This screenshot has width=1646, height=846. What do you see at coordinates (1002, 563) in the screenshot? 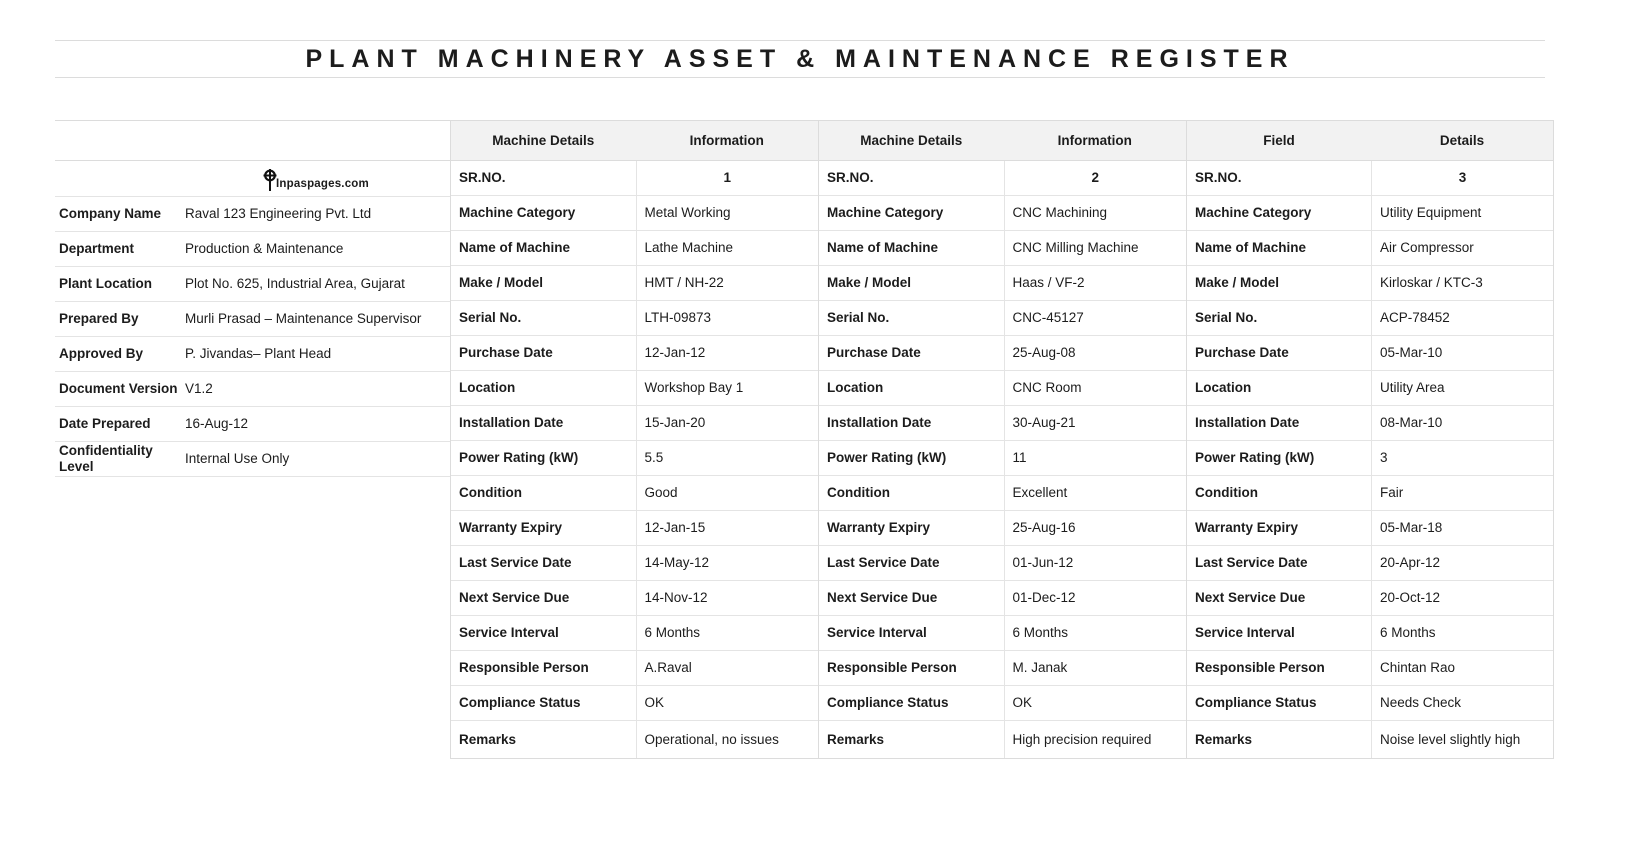
I see `machine-field-row: Last Service Date 01-Jun-12` at bounding box center [1002, 563].